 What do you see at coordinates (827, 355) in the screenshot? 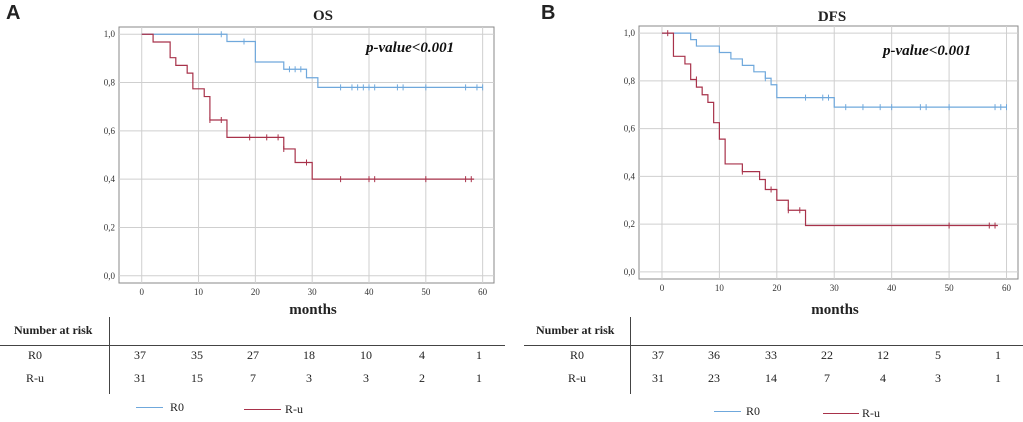
I see `risk-cell: 22` at bounding box center [827, 355].